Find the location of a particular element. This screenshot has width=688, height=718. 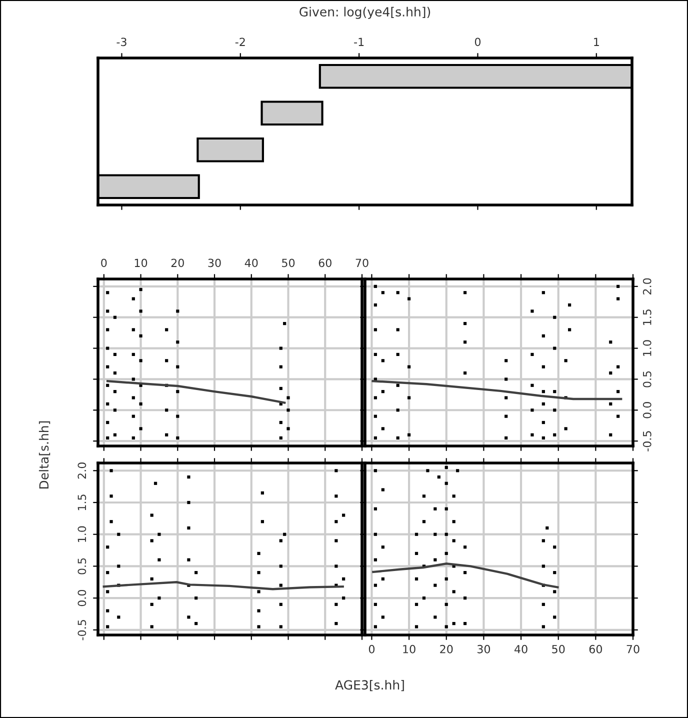

x-tick-label: 70 is located at coordinates (362, 263).